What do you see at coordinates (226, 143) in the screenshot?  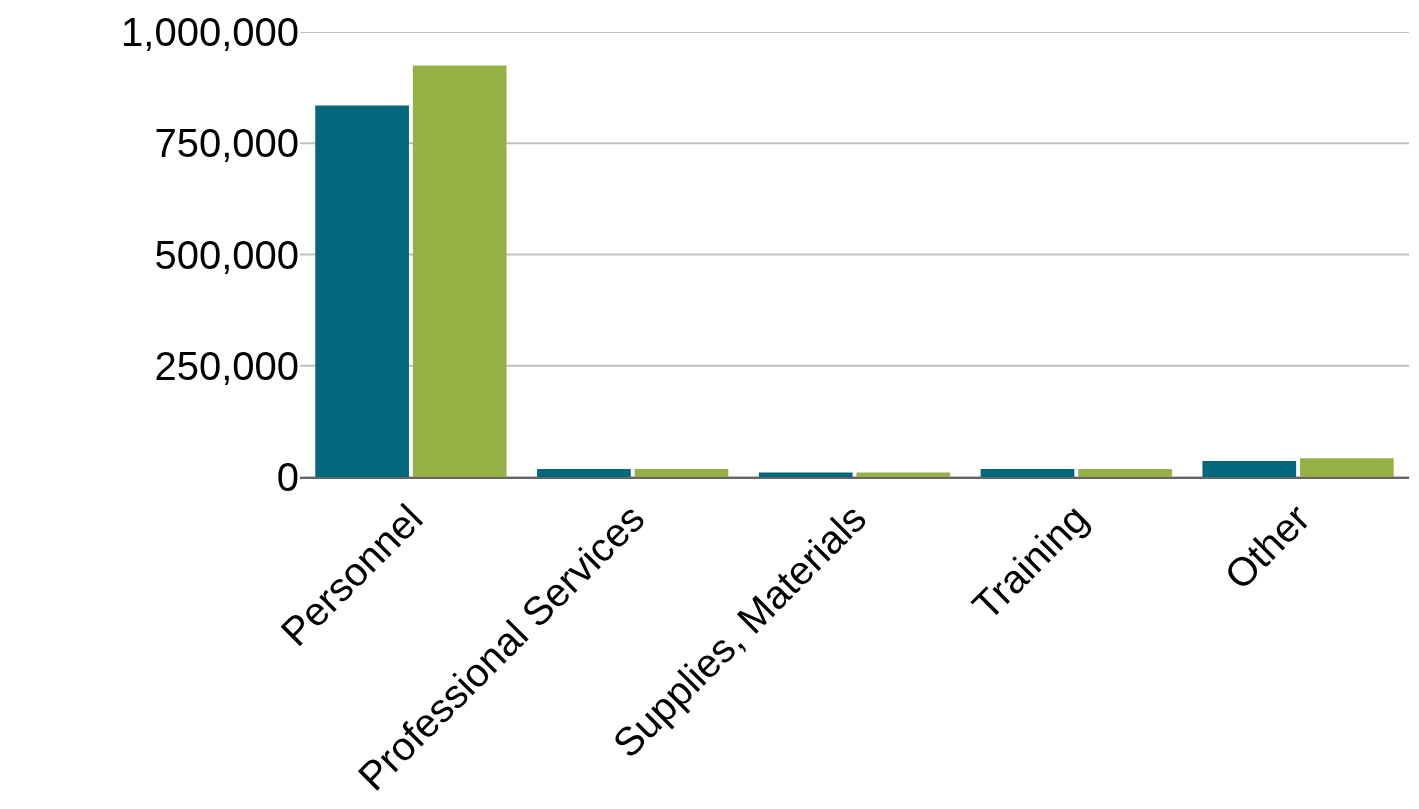 I see `y-tick-label: 750,000` at bounding box center [226, 143].